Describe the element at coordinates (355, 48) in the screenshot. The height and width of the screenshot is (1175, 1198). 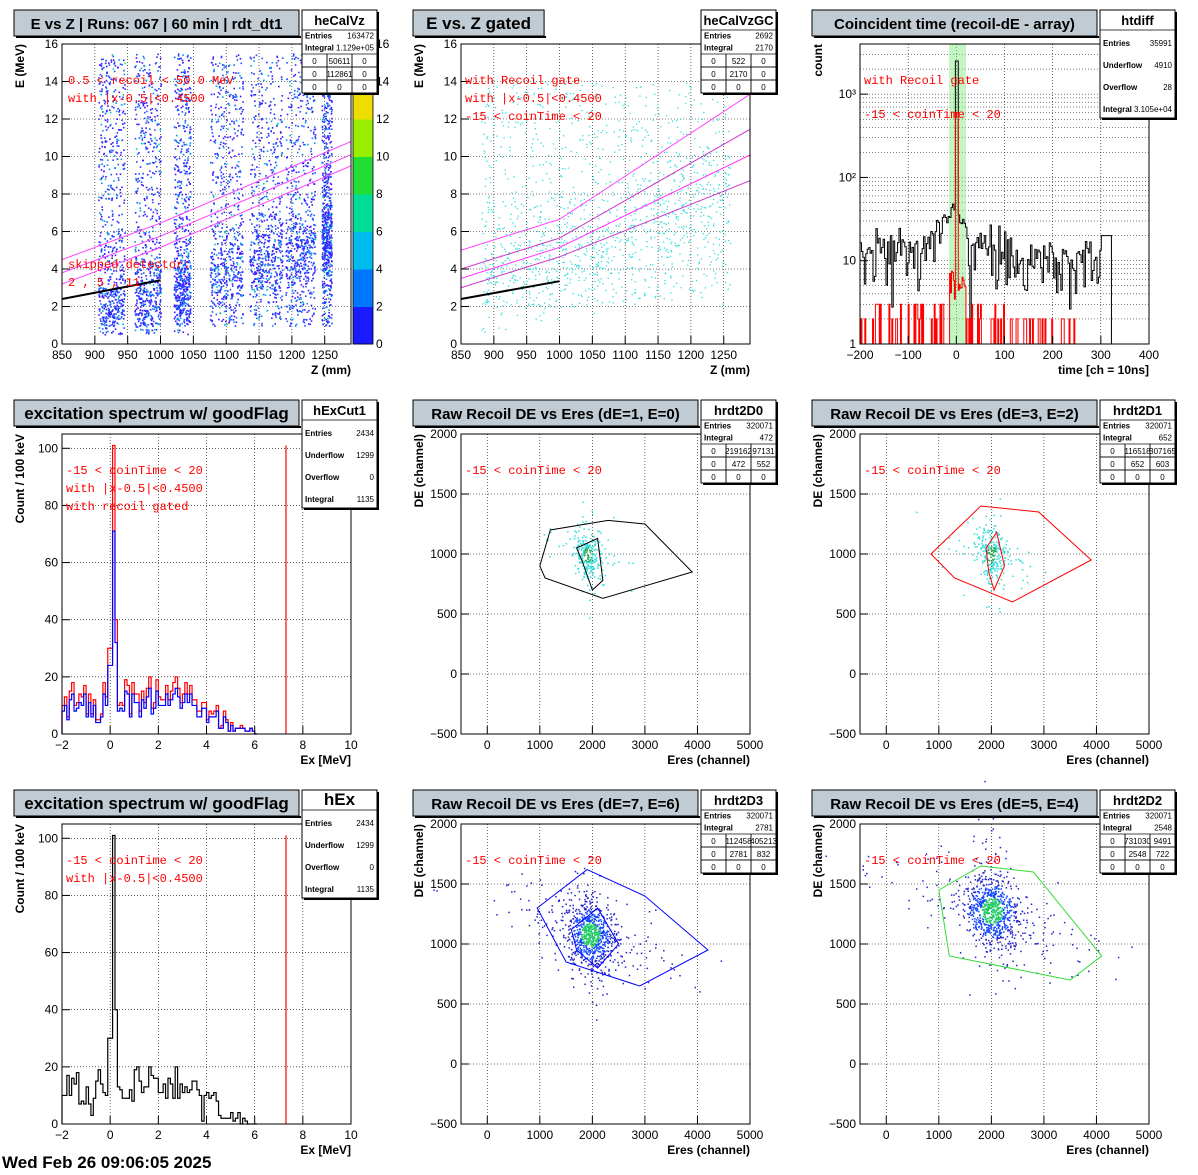
I see `stats-value: 1.129e+05` at that location.